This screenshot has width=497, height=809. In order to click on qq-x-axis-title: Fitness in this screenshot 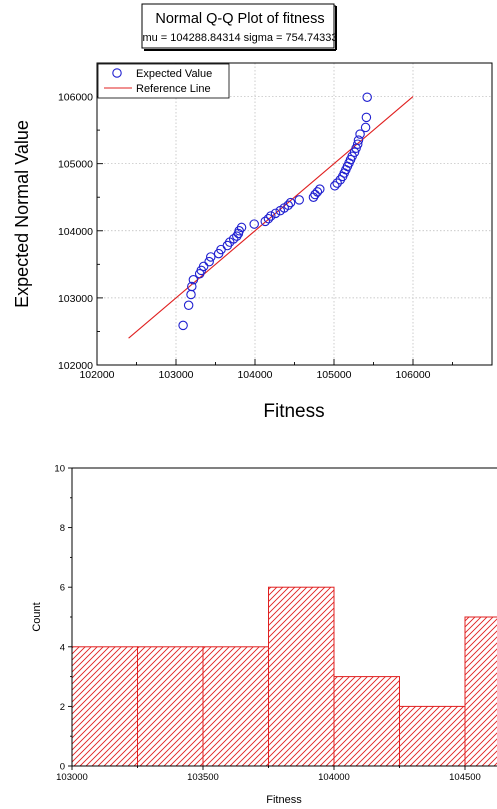, I will do `click(293, 411)`.